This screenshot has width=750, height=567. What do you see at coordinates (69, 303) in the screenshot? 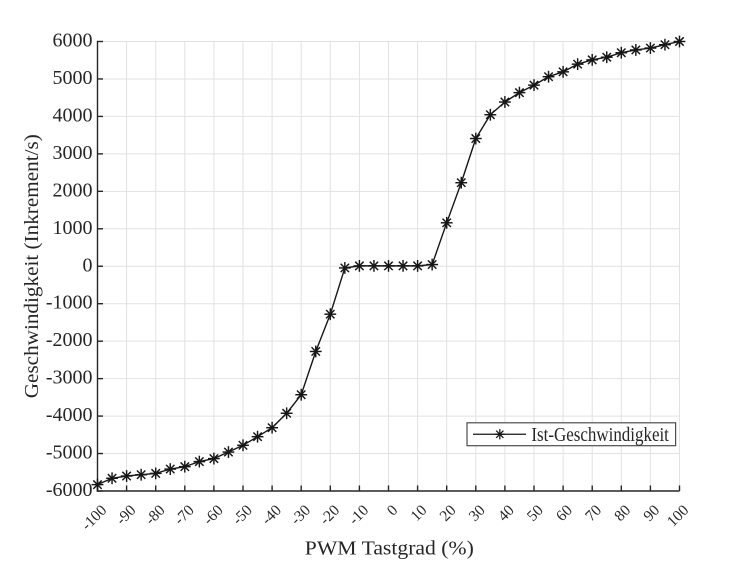
I see `svg-text: -1000` at bounding box center [69, 303].